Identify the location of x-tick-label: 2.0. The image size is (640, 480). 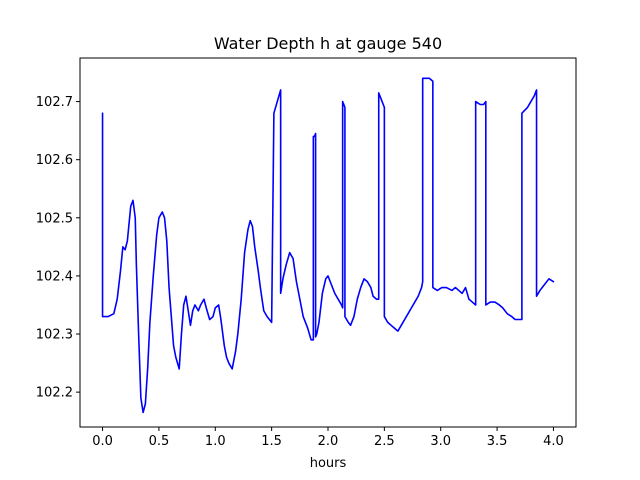
(328, 441).